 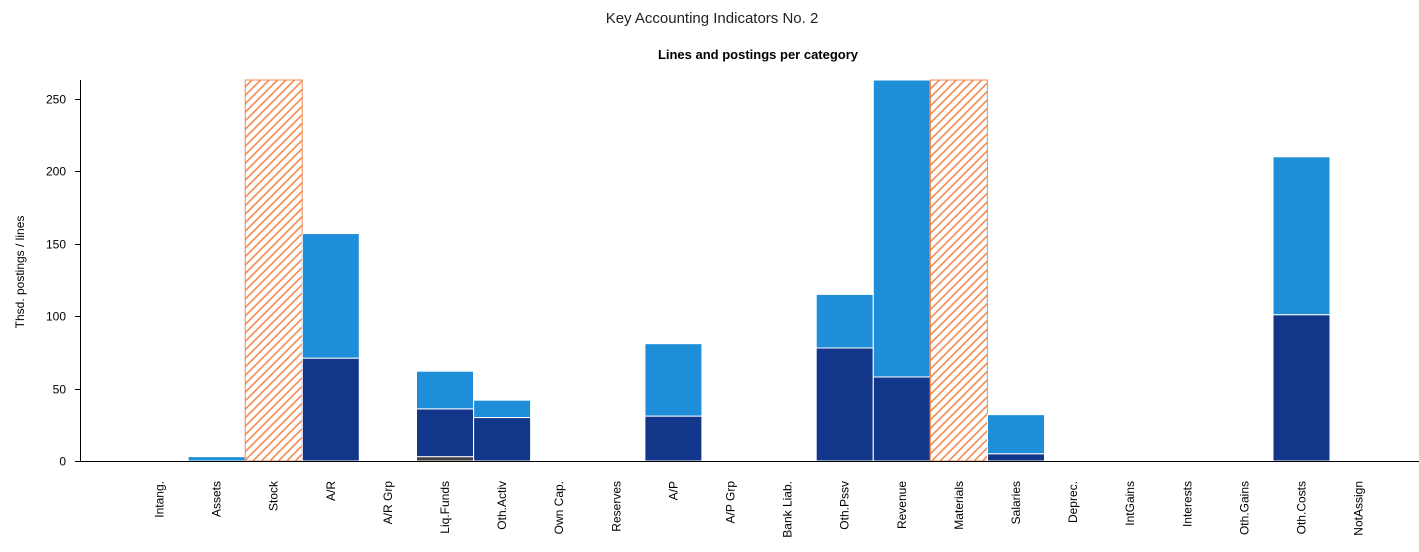 What do you see at coordinates (62, 462) in the screenshot?
I see `y-tick-label: 0` at bounding box center [62, 462].